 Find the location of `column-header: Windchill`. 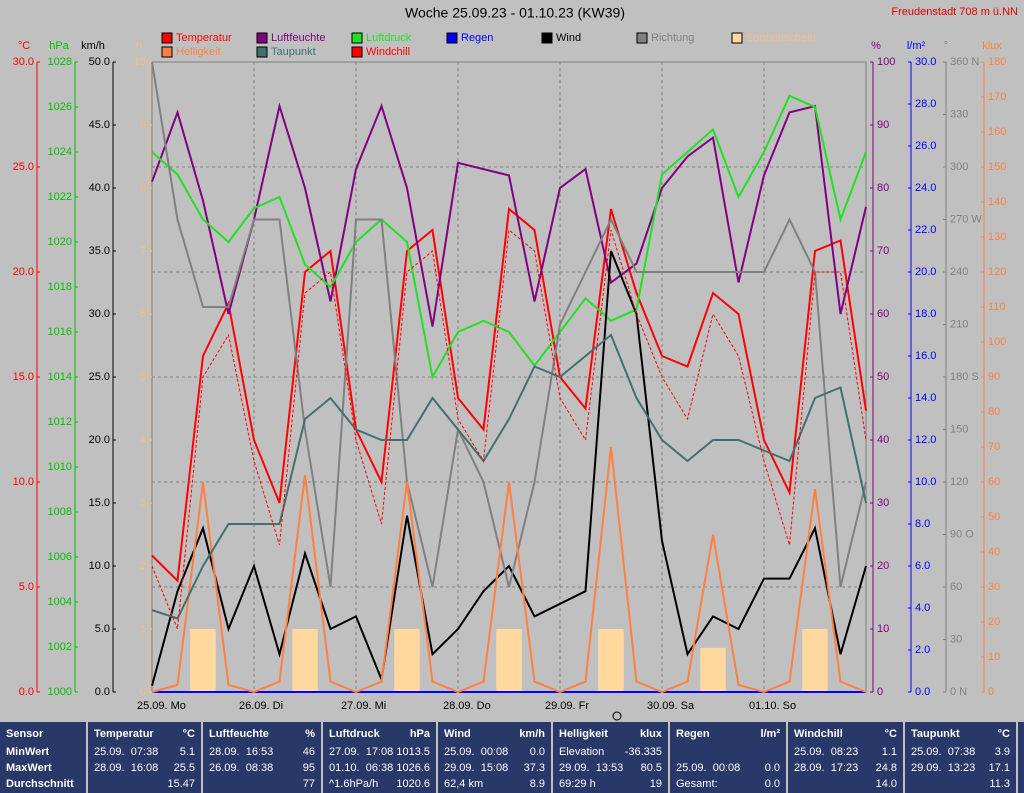

column-header: Windchill is located at coordinates (818, 734).